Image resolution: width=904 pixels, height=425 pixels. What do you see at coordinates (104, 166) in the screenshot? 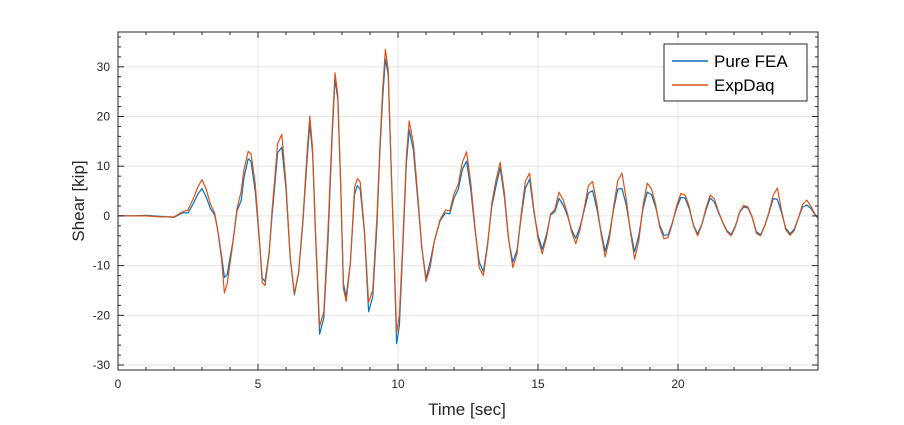
I see `y-tick-label: 10` at bounding box center [104, 166].